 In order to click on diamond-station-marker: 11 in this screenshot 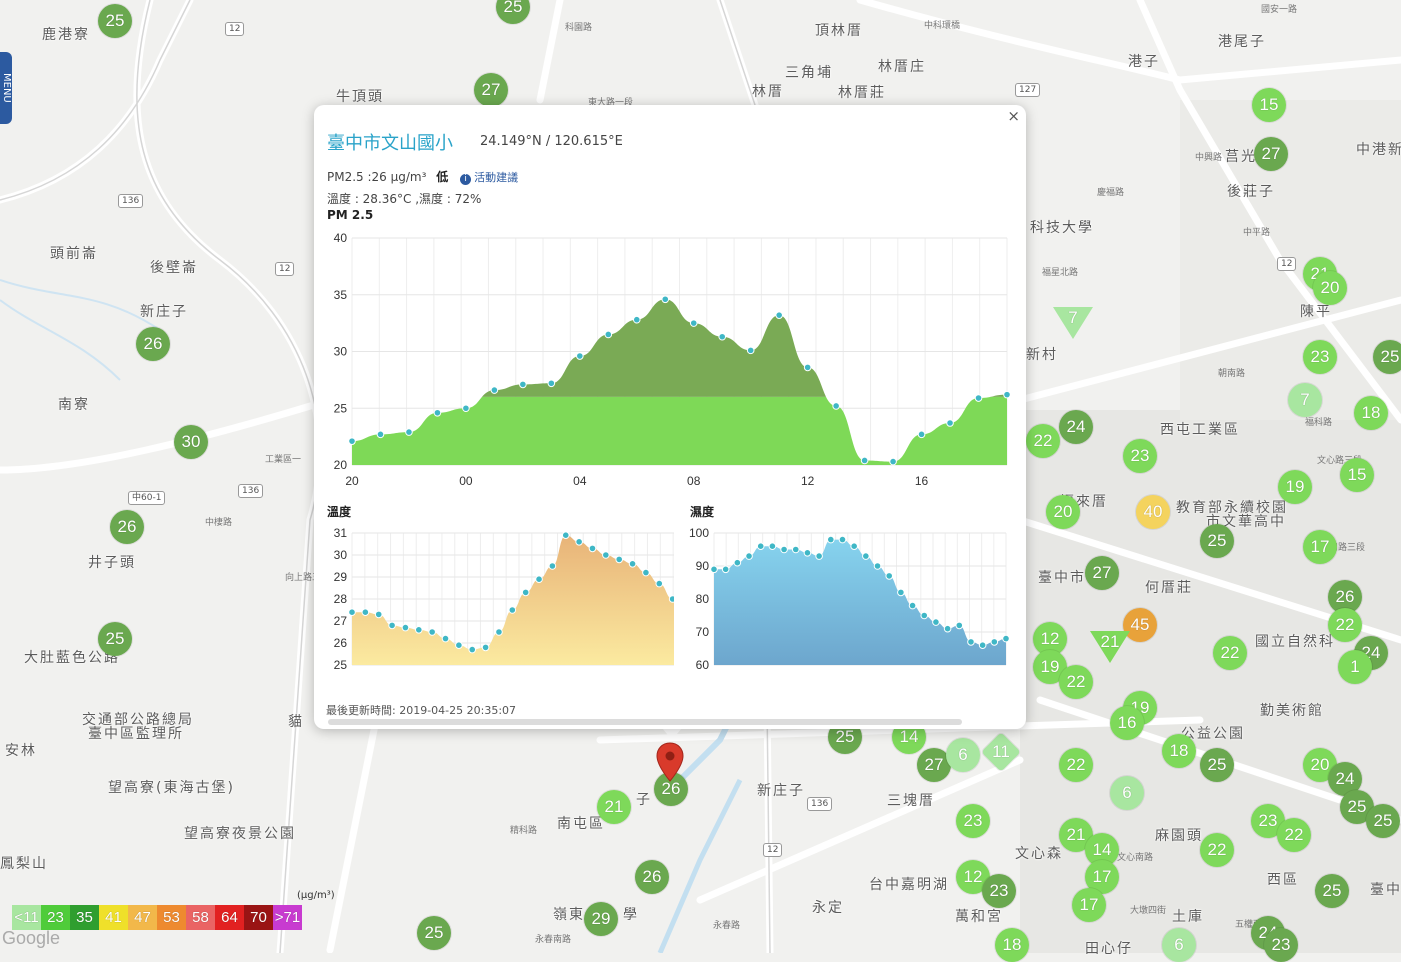, I will do `click(1001, 752)`.